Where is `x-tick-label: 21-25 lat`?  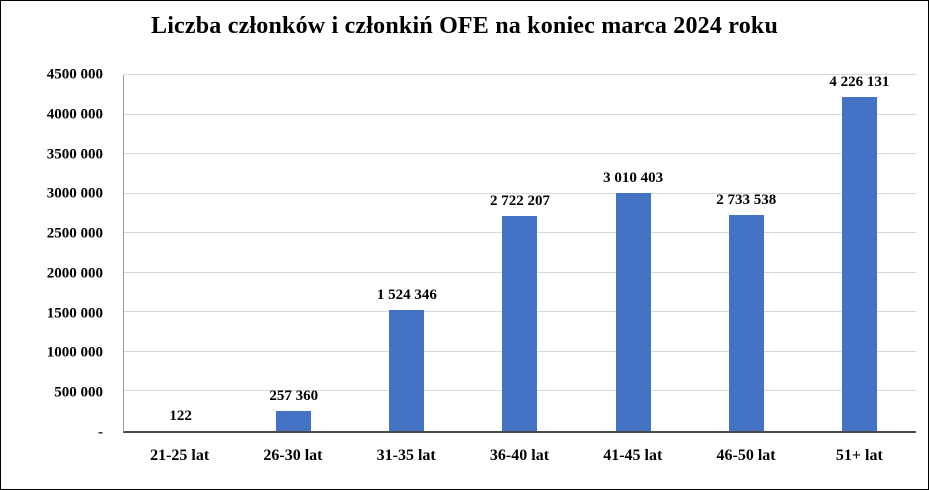
x-tick-label: 21-25 lat is located at coordinates (180, 455).